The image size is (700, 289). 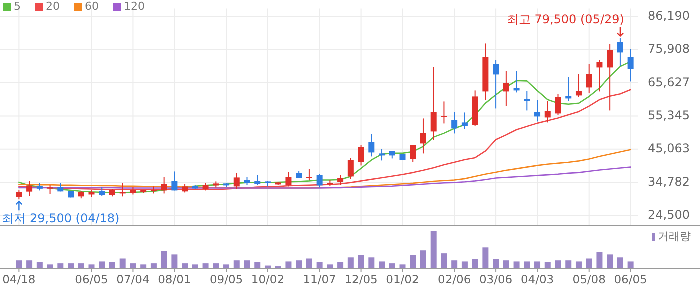 I want to click on legend: 거래량, so click(x=671, y=237).